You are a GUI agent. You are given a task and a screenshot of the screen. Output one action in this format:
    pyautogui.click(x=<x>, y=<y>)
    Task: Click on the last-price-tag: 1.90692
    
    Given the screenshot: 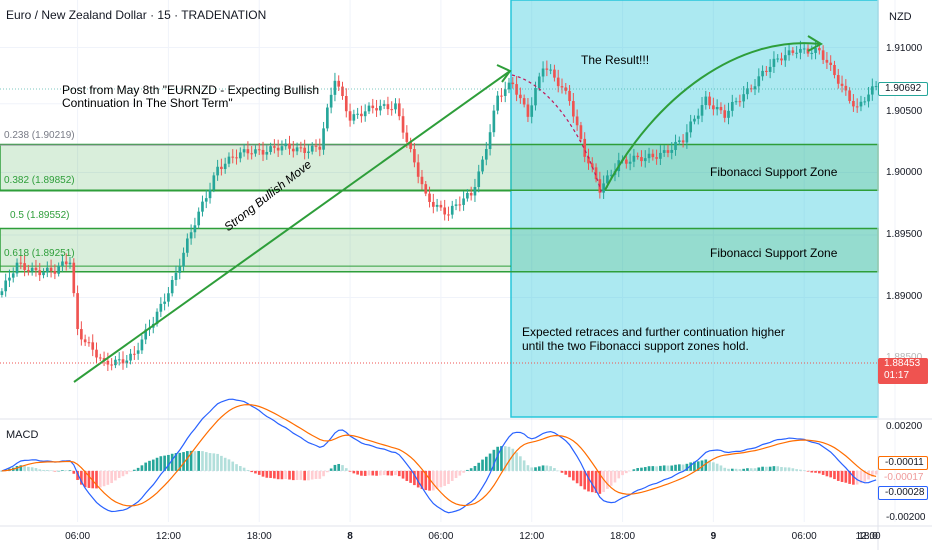 What is the action you would take?
    pyautogui.click(x=903, y=89)
    